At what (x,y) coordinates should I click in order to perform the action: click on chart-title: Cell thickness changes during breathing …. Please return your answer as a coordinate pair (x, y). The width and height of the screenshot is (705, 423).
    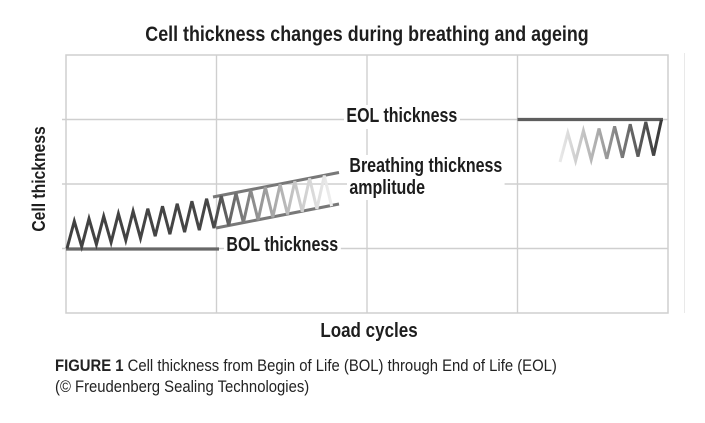
    Looking at the image, I should click on (367, 34).